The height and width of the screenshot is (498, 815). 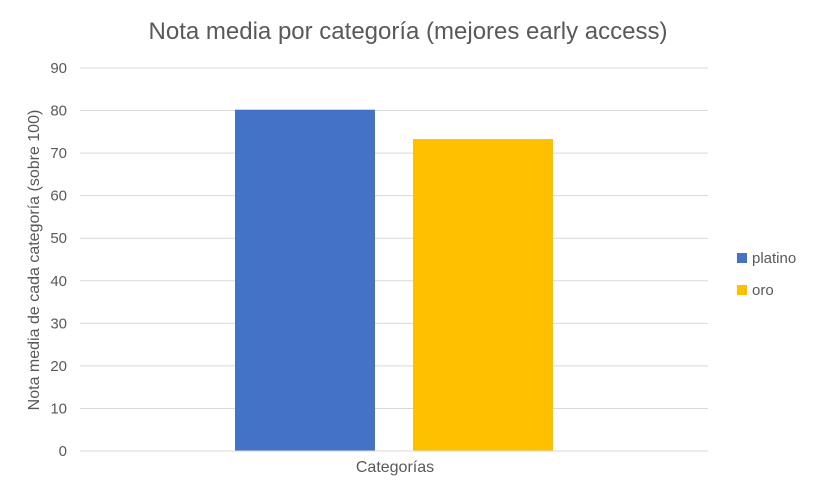 What do you see at coordinates (58, 111) in the screenshot?
I see `y-tick-label: 80` at bounding box center [58, 111].